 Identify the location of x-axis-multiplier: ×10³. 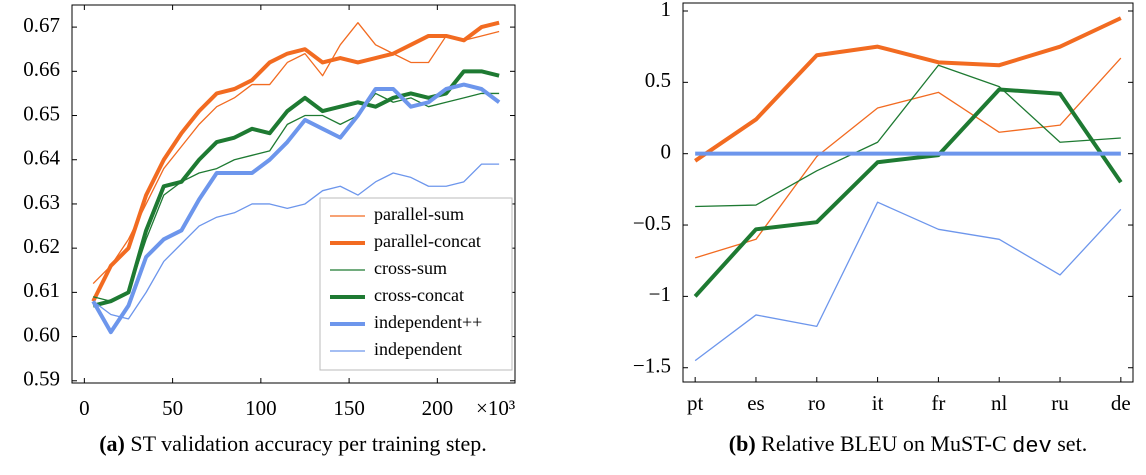
(495, 408).